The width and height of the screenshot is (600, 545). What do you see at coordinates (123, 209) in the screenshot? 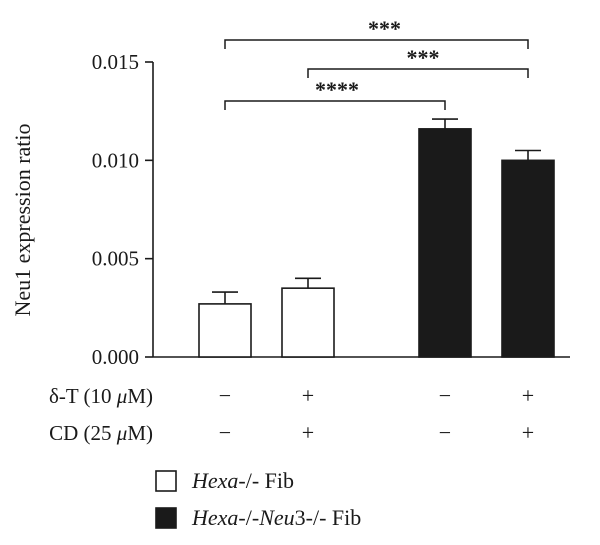
I see `y-axis: 0.000 0.005 0.010 0.015` at bounding box center [123, 209].